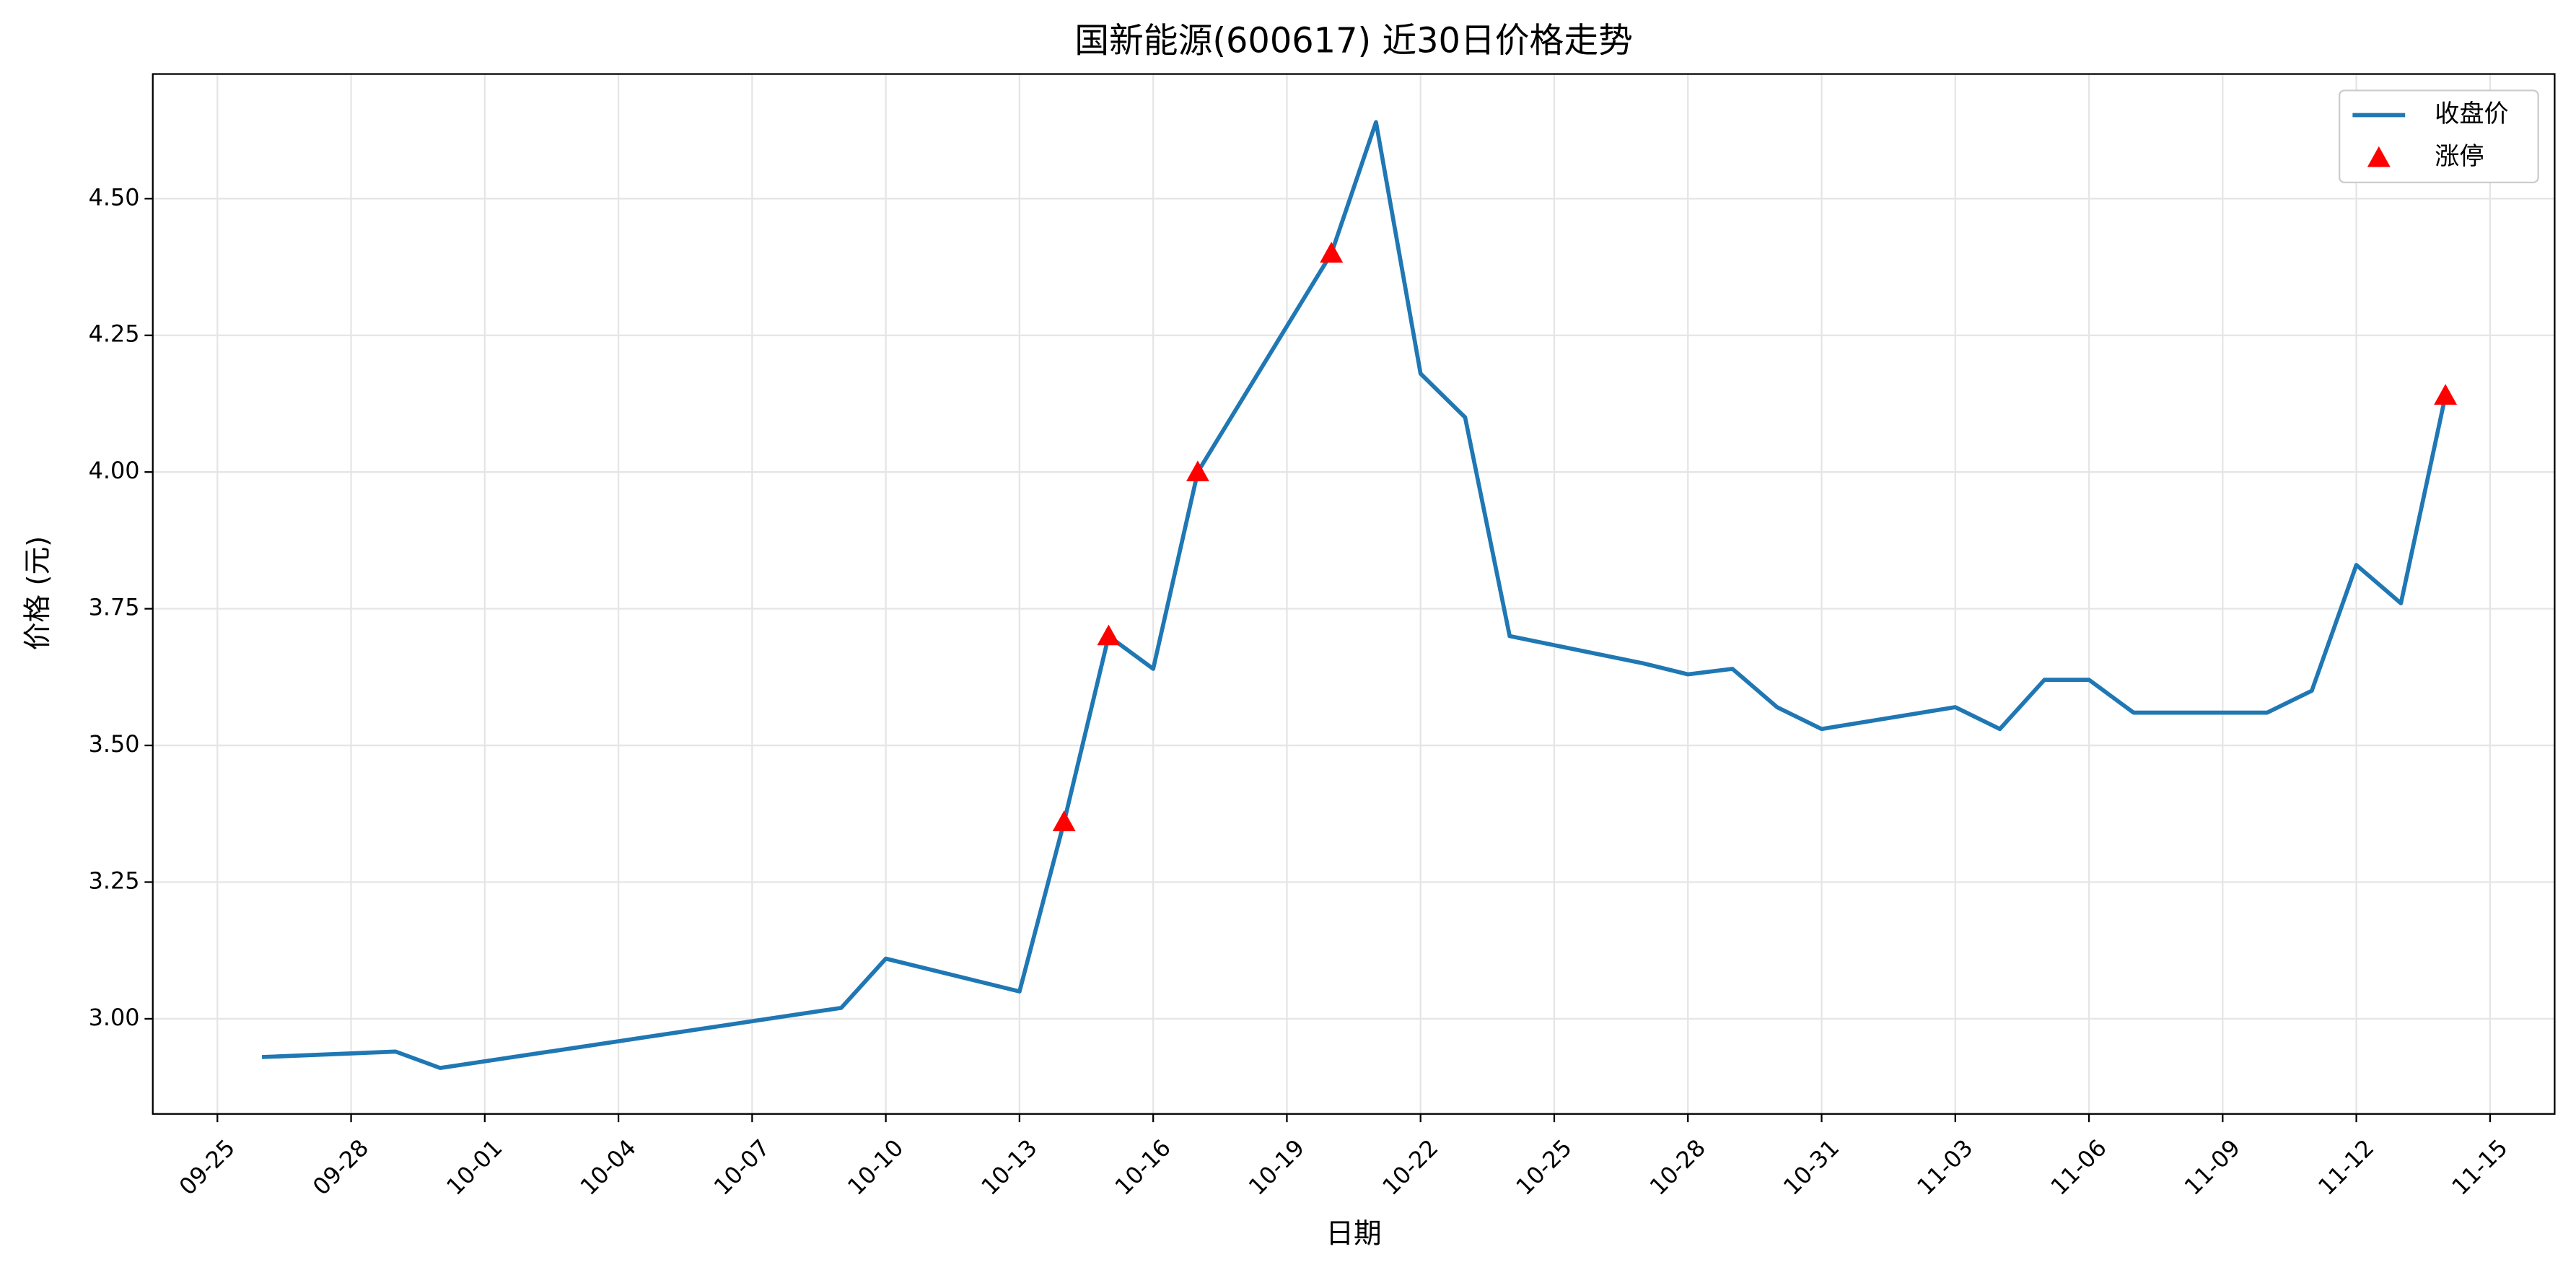  Describe the element at coordinates (114, 471) in the screenshot. I see `y-tick-label: 4.00` at that location.